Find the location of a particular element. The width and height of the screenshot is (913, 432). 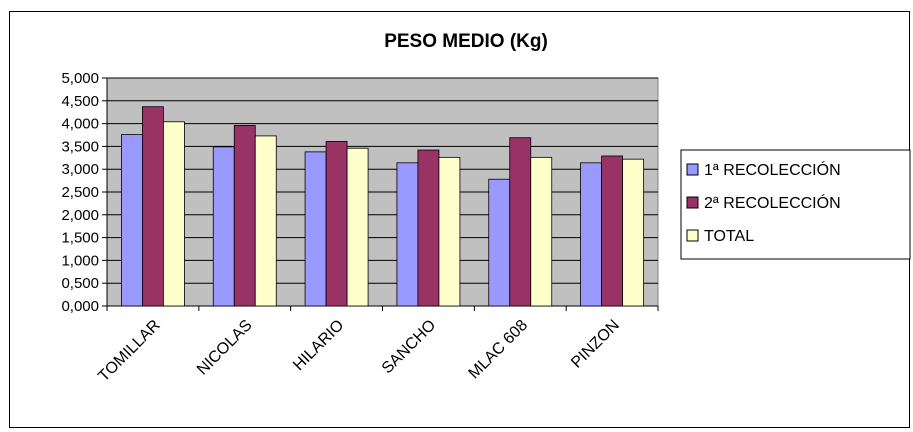

legend-label: 1ª RECOLECCIÓN is located at coordinates (772, 169).